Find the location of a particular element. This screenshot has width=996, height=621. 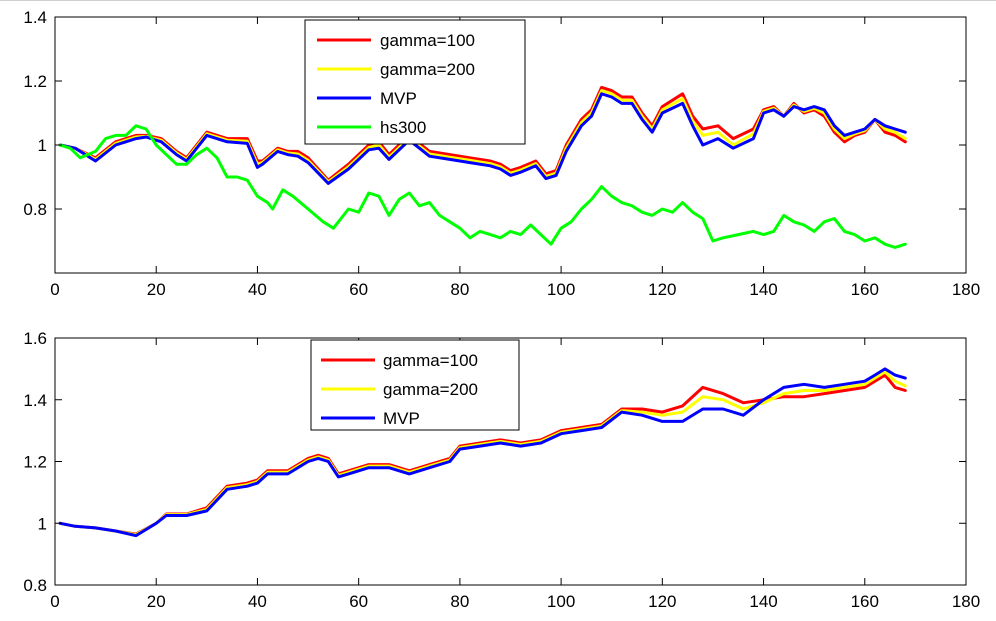

series-line-mvp is located at coordinates (482, 138).